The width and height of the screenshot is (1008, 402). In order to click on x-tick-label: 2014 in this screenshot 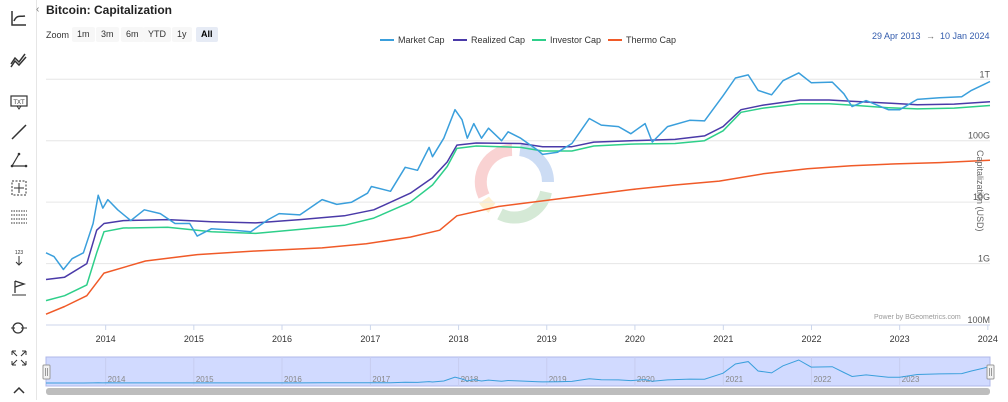, I will do `click(106, 339)`.